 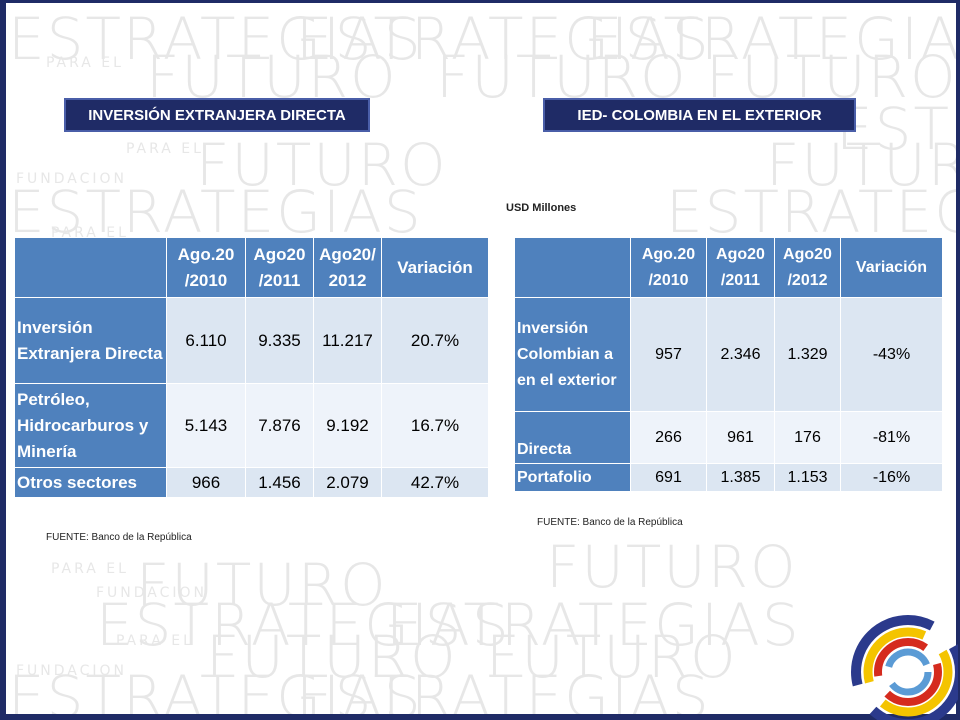 I want to click on table-cell: 2.079, so click(x=347, y=482).